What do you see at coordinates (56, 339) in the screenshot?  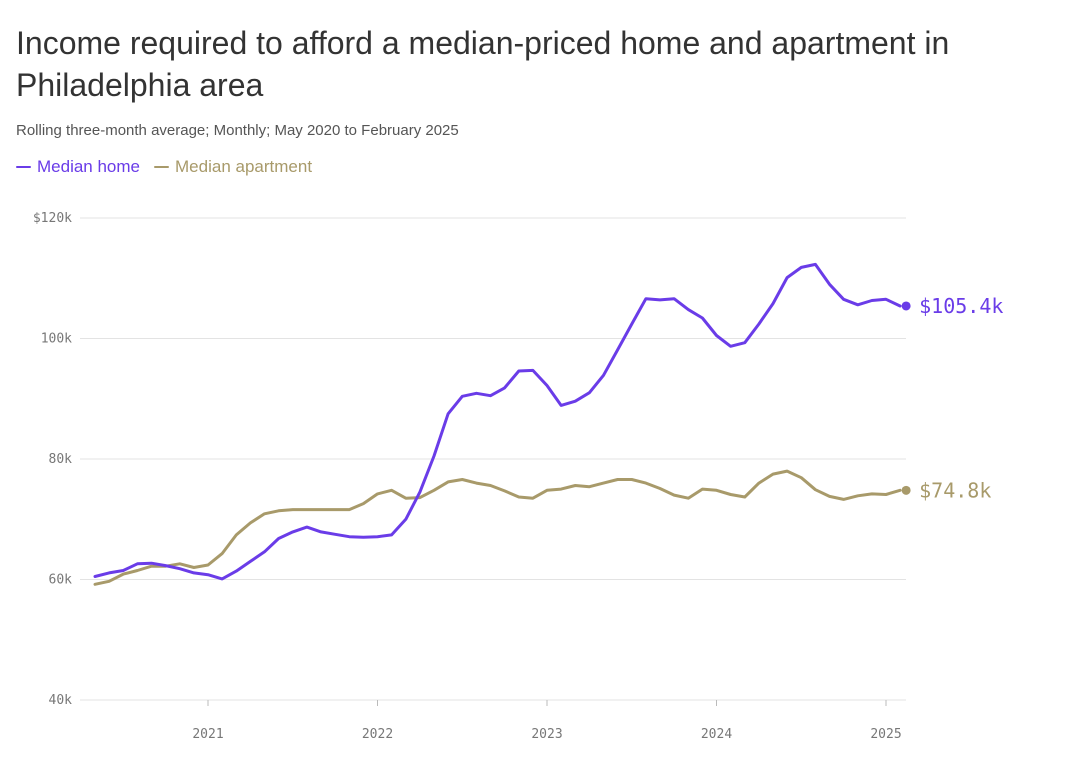 I see `y-tick-label: 100k` at bounding box center [56, 339].